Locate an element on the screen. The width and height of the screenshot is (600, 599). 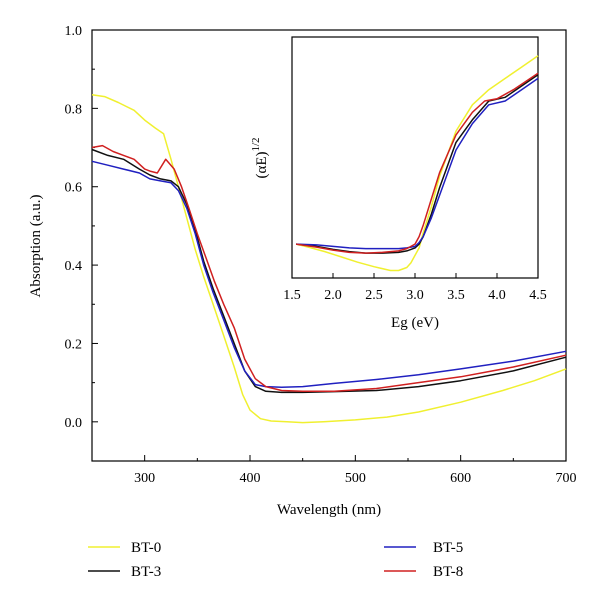
main-y-tick-label: 0.4 is located at coordinates (74, 266).